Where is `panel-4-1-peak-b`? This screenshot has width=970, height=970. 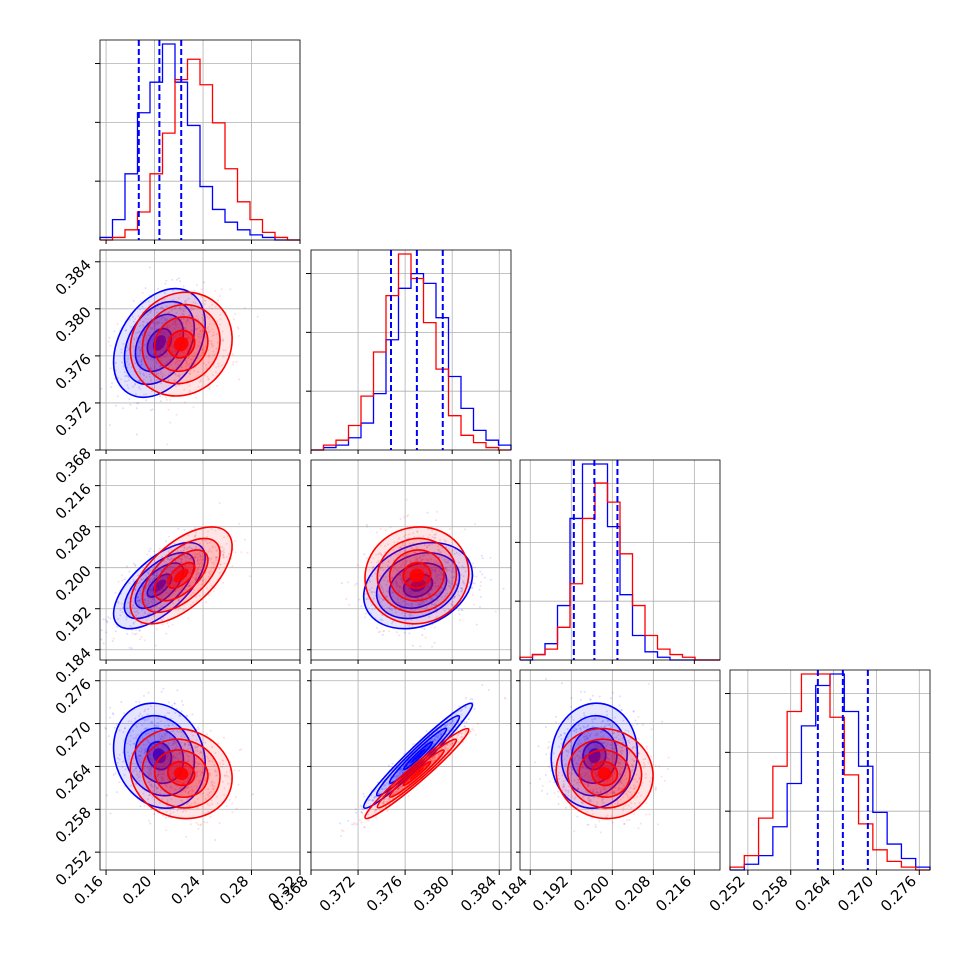 panel-4-1-peak-b is located at coordinates (181, 773).